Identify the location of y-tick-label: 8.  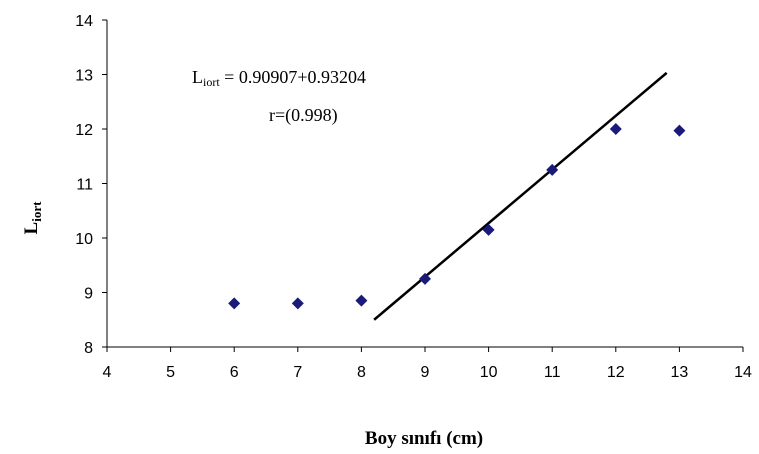
(88, 348).